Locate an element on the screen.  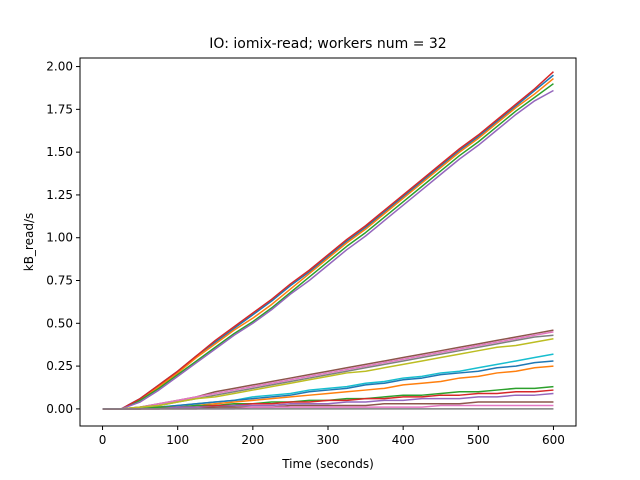
y-axis-label: kB_read/s is located at coordinates (29, 242).